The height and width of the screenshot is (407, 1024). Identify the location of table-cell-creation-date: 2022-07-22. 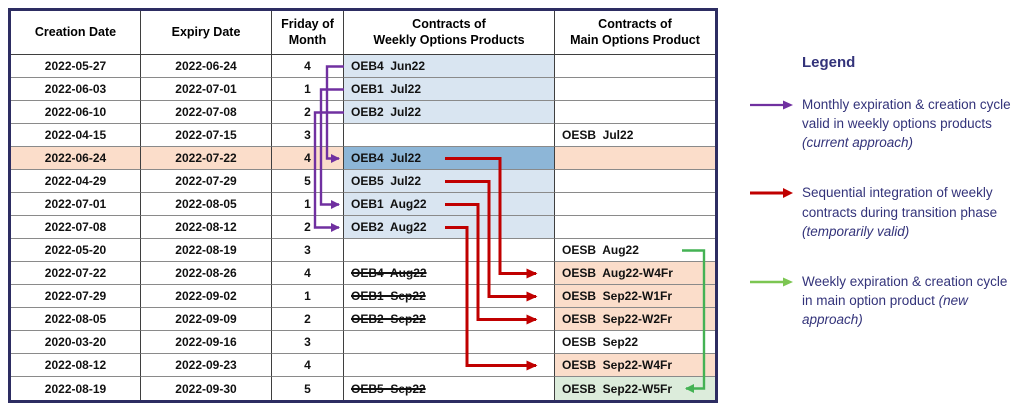
(76, 273).